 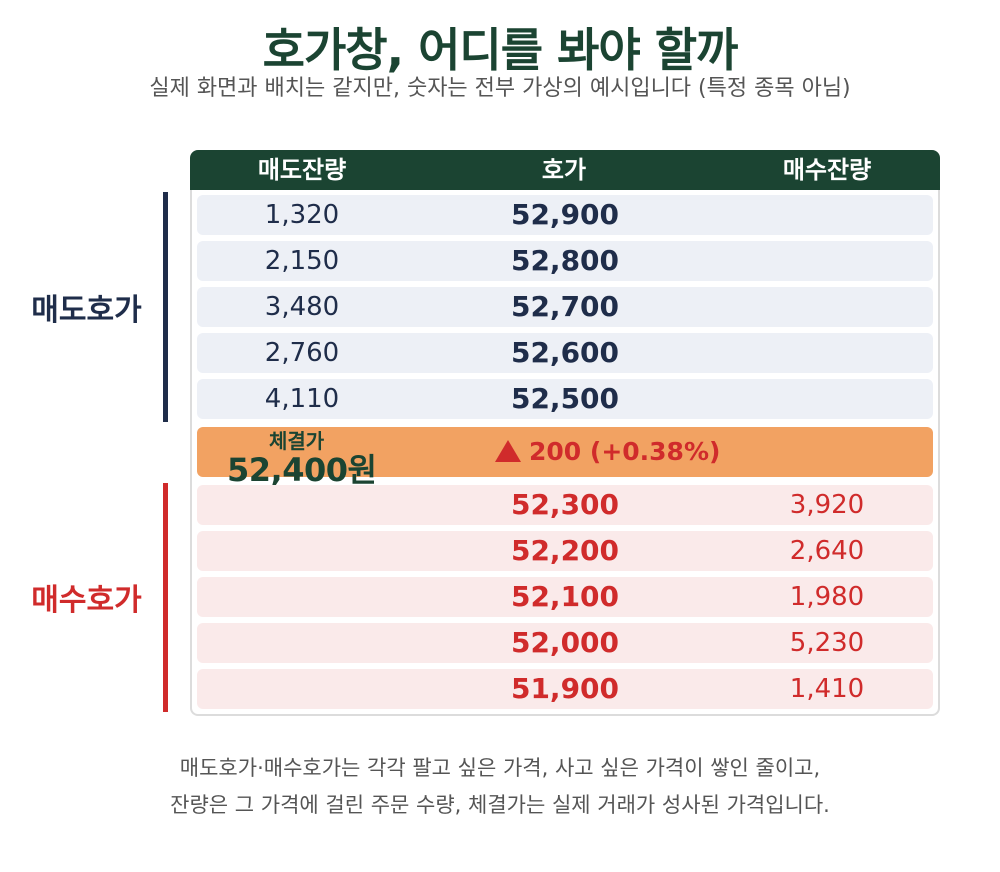 I want to click on bid-qty: 1,410, so click(x=827, y=689).